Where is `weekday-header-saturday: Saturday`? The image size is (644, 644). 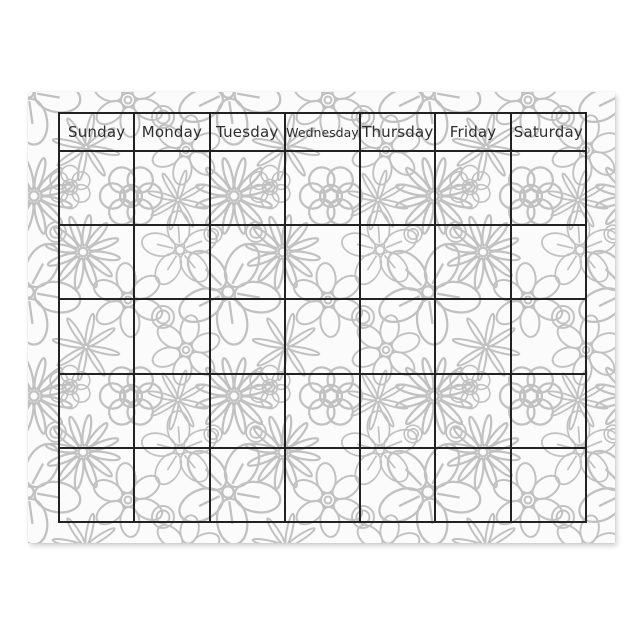 weekday-header-saturday: Saturday is located at coordinates (548, 132).